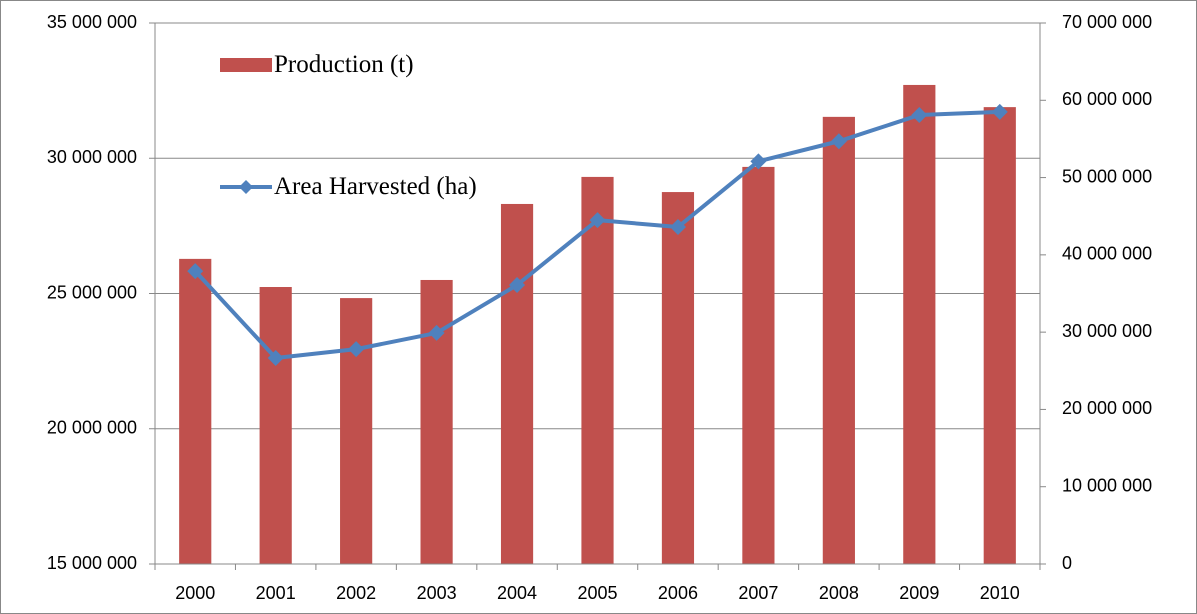 Image resolution: width=1197 pixels, height=614 pixels. What do you see at coordinates (437, 593) in the screenshot?
I see `x-tick-label: 2003` at bounding box center [437, 593].